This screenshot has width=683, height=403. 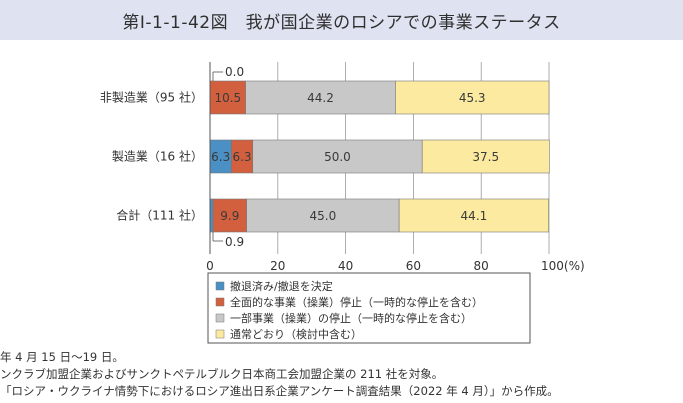 I want to click on data-label: 37.5, so click(x=485, y=157).